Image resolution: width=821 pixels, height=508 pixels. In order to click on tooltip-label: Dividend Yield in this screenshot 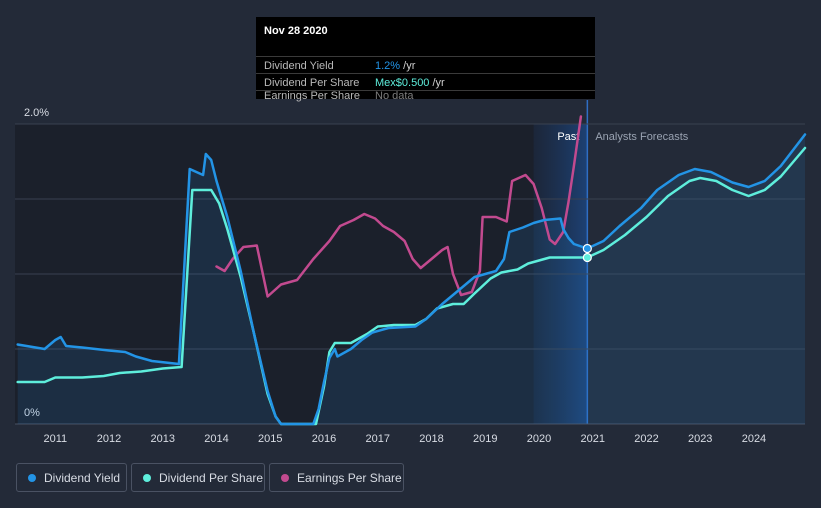, I will do `click(299, 66)`.